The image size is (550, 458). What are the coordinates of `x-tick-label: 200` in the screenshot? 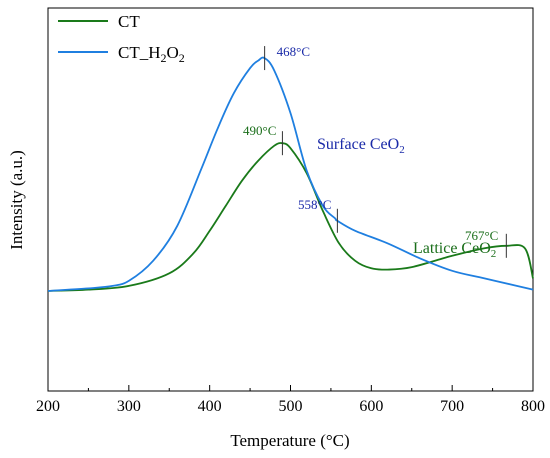 It's located at (48, 406).